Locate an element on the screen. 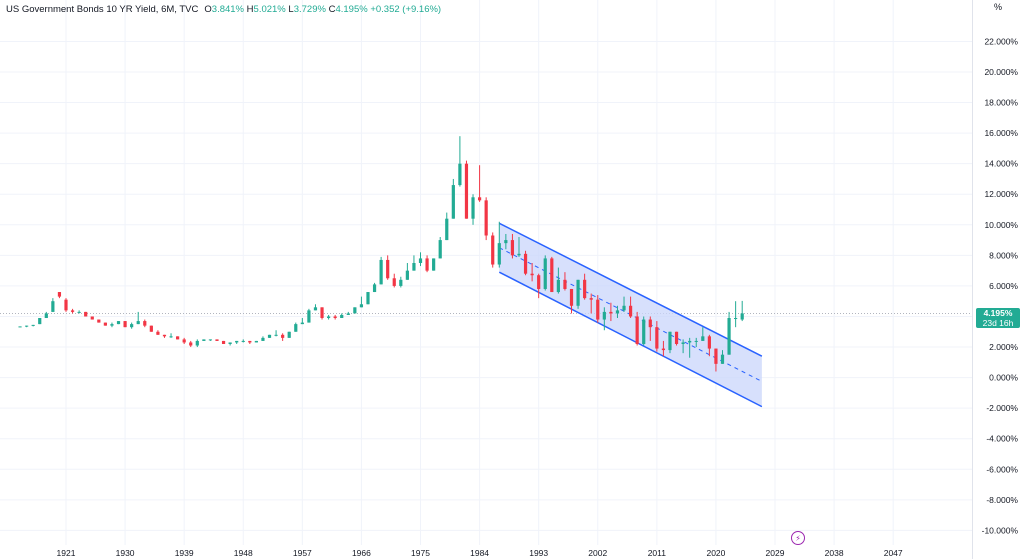 Image resolution: width=1024 pixels, height=559 pixels. channel-upper-line is located at coordinates (630, 289).